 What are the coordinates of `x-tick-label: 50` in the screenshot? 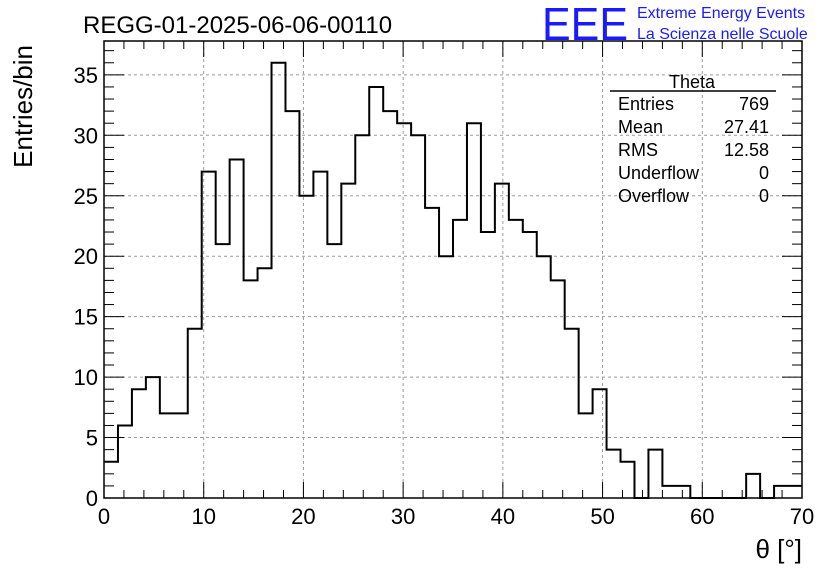 It's located at (602, 516).